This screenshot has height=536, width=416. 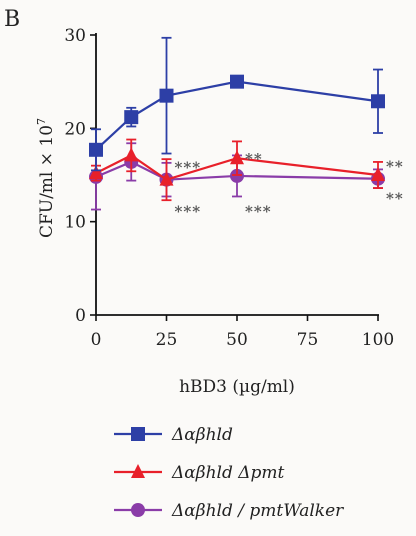 I want to click on legend-item: Δαβhld Δpmt, so click(x=199, y=473).